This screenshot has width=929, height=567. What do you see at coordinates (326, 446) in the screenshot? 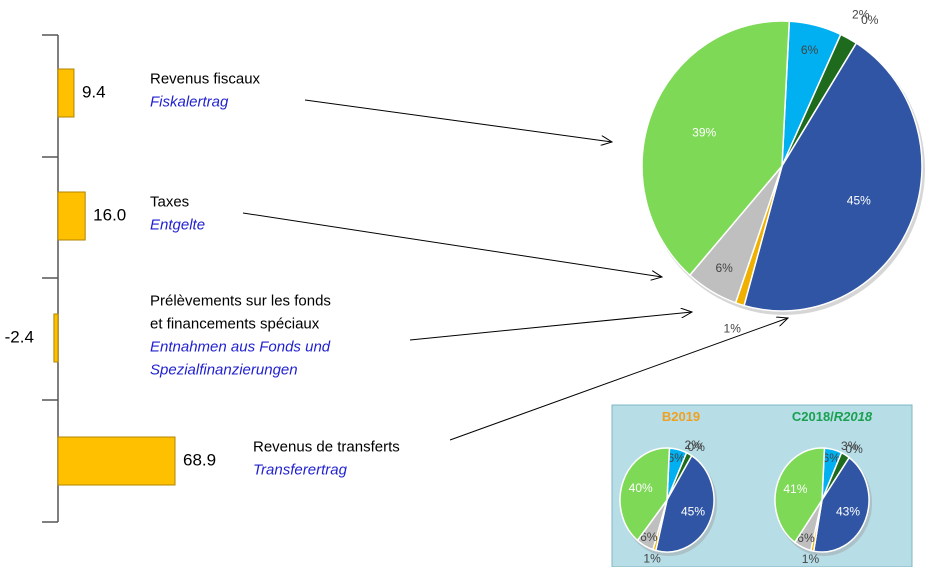
I see `category-label: Revenus de transferts` at bounding box center [326, 446].